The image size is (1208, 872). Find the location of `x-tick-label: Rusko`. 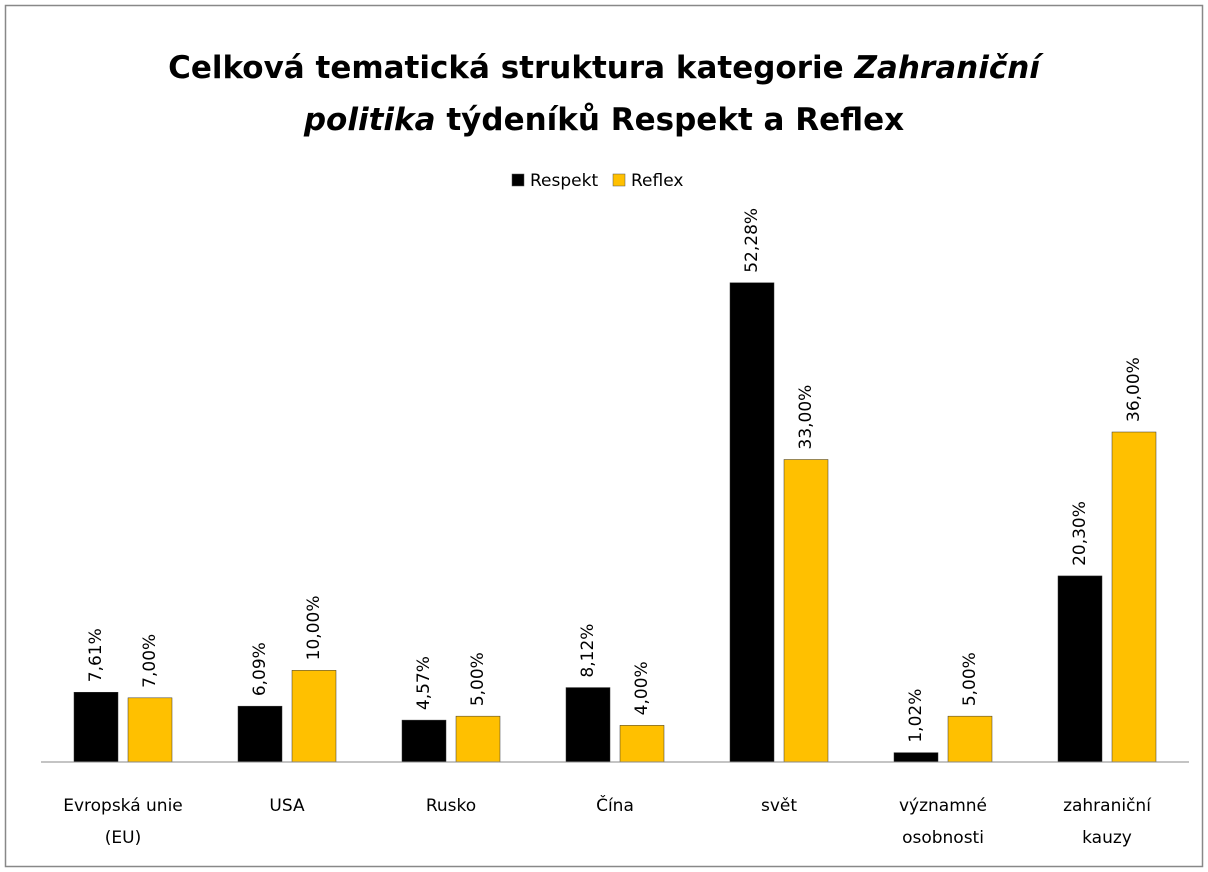

x-tick-label: Rusko is located at coordinates (451, 806).